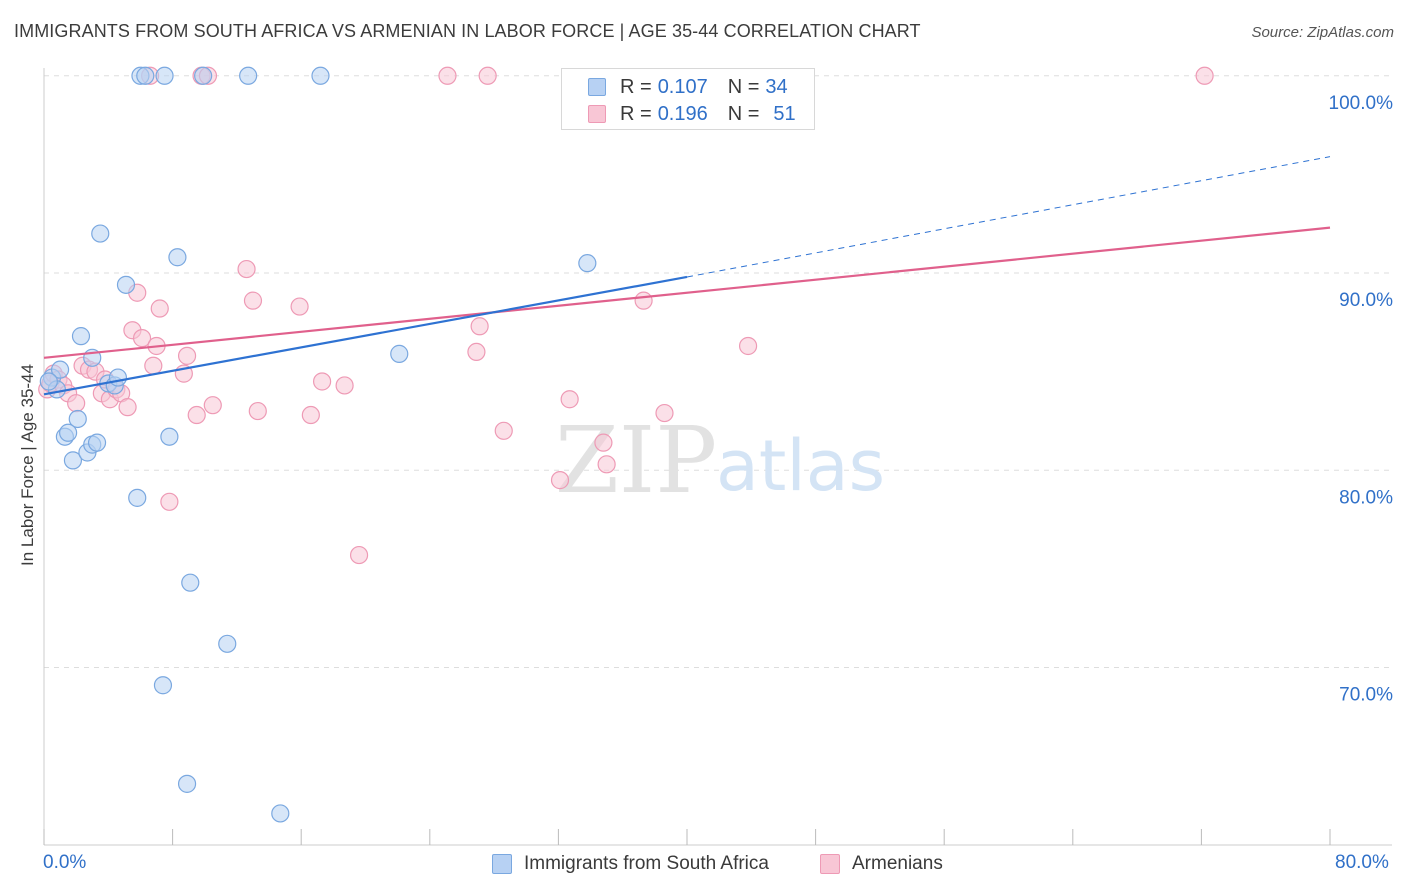  Describe the element at coordinates (1361, 103) in the screenshot. I see `y-tick-label: 100.0%` at that location.